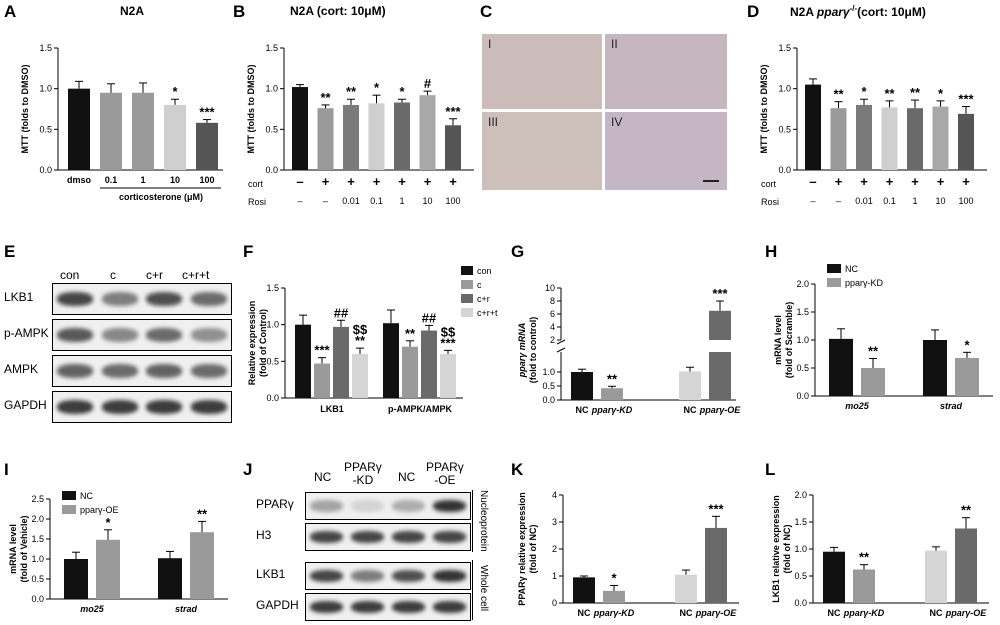 The width and height of the screenshot is (1000, 625). Describe the element at coordinates (890, 181) in the screenshot. I see `d-row1-3: +` at that location.